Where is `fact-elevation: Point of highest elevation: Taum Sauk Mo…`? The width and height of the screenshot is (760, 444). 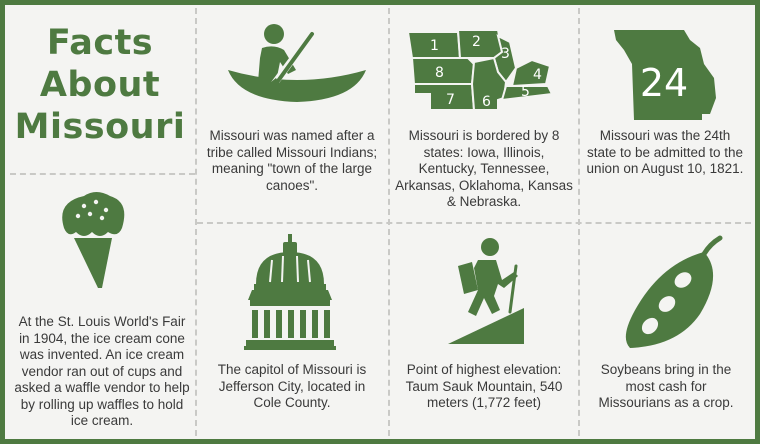 fact-elevation: Point of highest elevation: Taum Sauk Mo… is located at coordinates (484, 386).